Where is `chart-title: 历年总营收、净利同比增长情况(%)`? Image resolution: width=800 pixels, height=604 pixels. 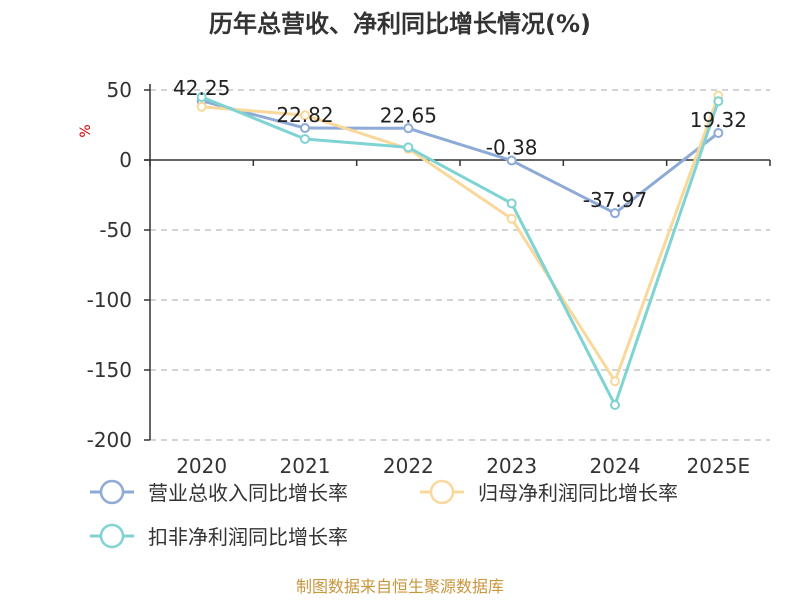 chart-title: 历年总营收、净利同比增长情况(%) is located at coordinates (400, 24).